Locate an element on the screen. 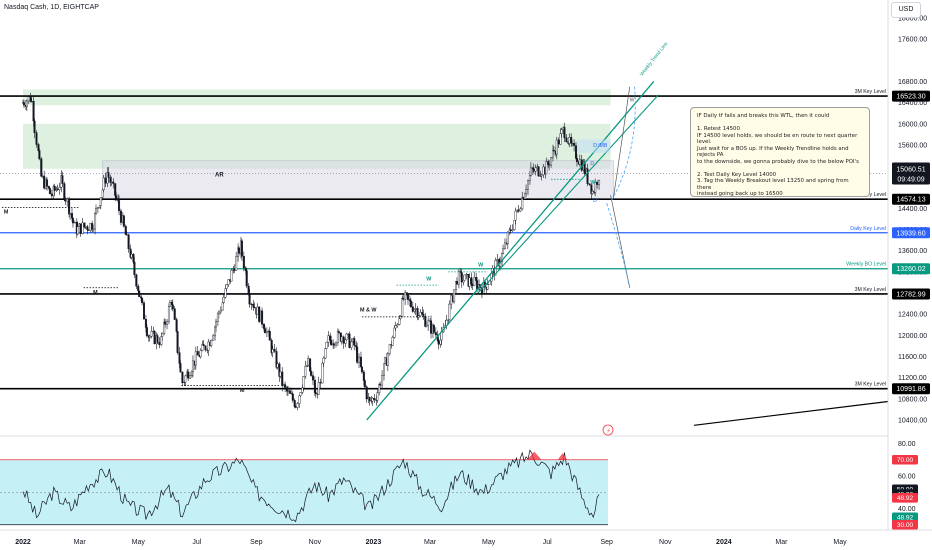 The image size is (932, 550). arrow-down-grey is located at coordinates (620, 241).